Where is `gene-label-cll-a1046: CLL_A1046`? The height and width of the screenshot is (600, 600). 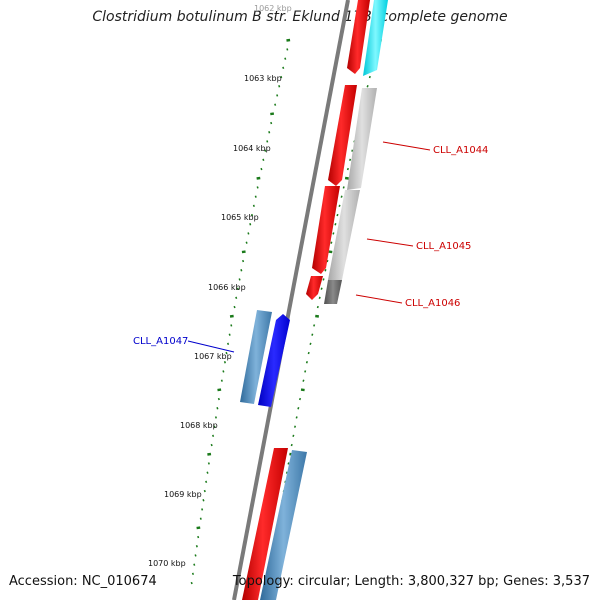 gene-label-cll-a1046: CLL_A1046 is located at coordinates (432, 303).